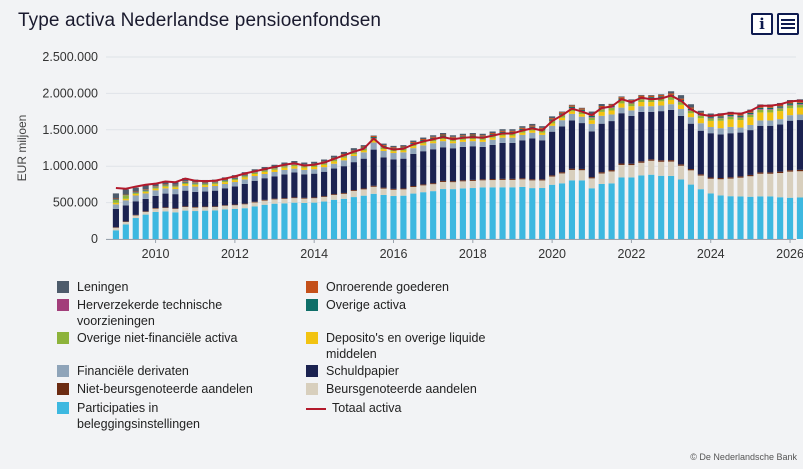  I want to click on legend-item-participaties: Participaties in beleggingsinstellingen, so click(158, 416).